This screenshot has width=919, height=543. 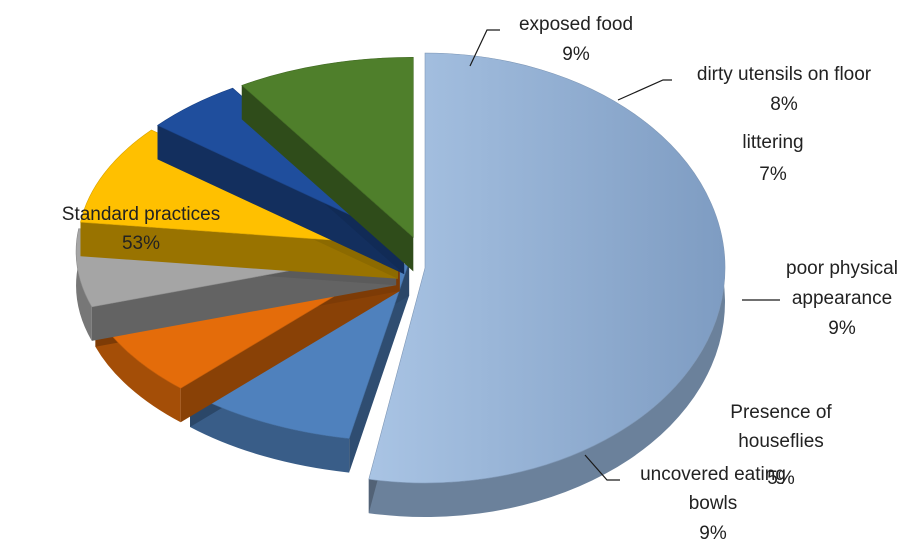 What do you see at coordinates (327, 147) in the screenshot?
I see `slice-top-uncovered-eating-bowls` at bounding box center [327, 147].